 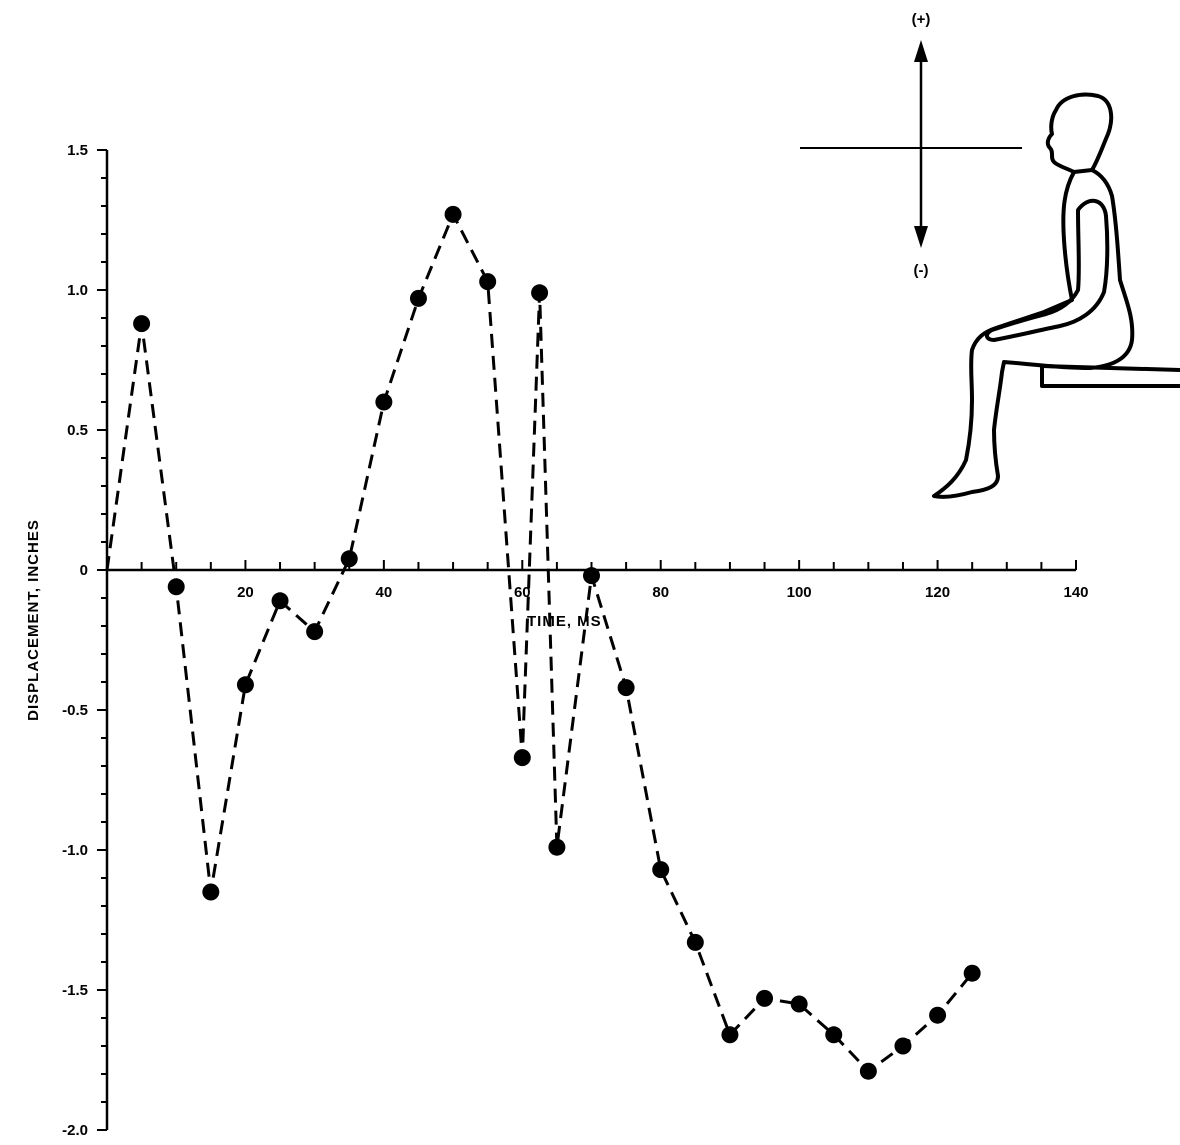 I want to click on y-tick-label: 0.5, so click(x=77, y=430).